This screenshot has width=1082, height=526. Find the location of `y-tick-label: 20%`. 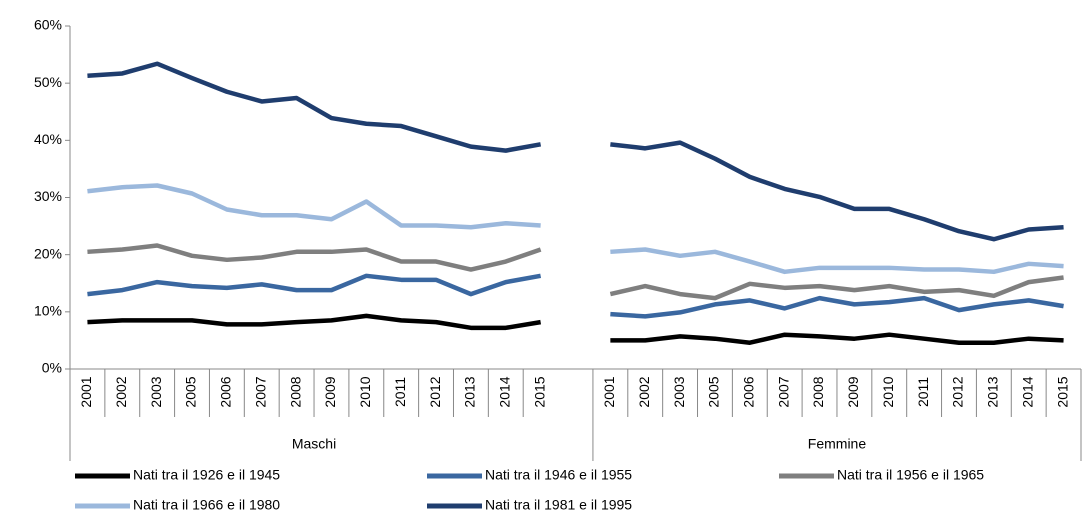

y-tick-label: 20% is located at coordinates (48, 253).